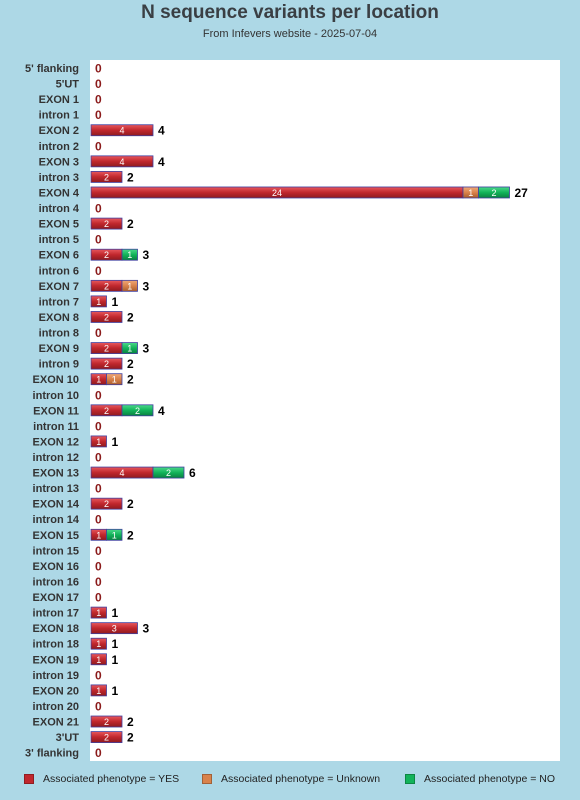  What do you see at coordinates (56, 691) in the screenshot?
I see `category-label-exon-20: EXON 20` at bounding box center [56, 691].